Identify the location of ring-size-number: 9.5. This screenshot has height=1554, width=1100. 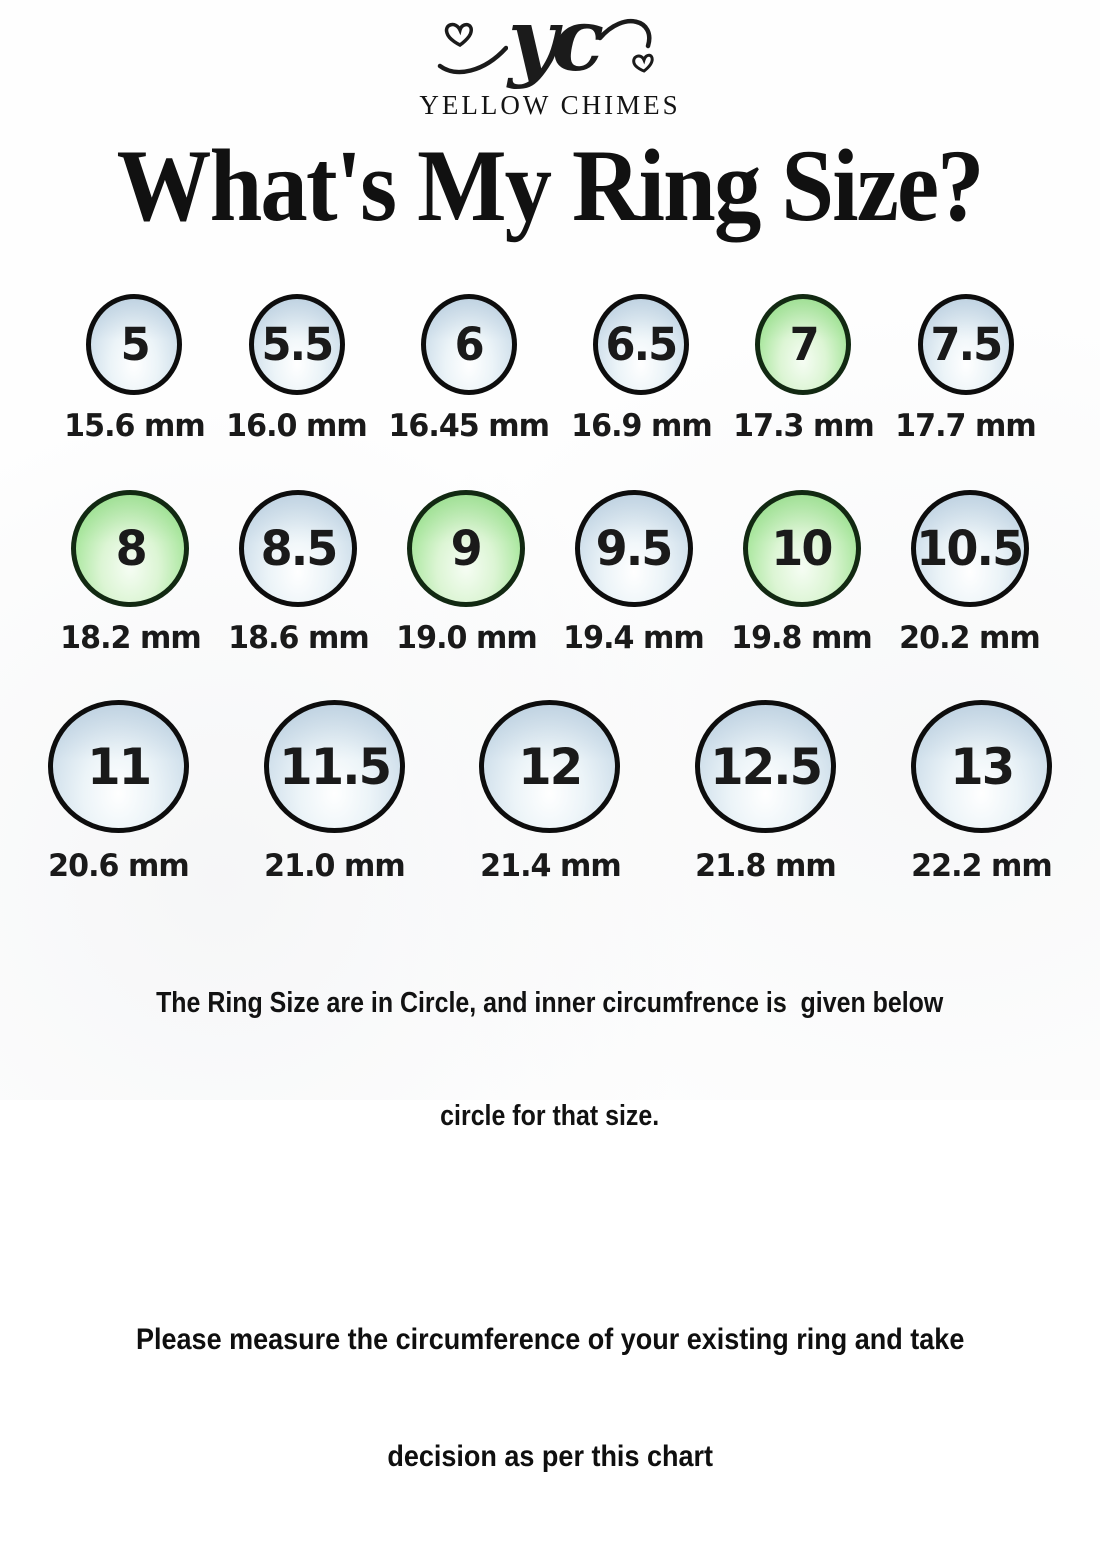
(634, 548).